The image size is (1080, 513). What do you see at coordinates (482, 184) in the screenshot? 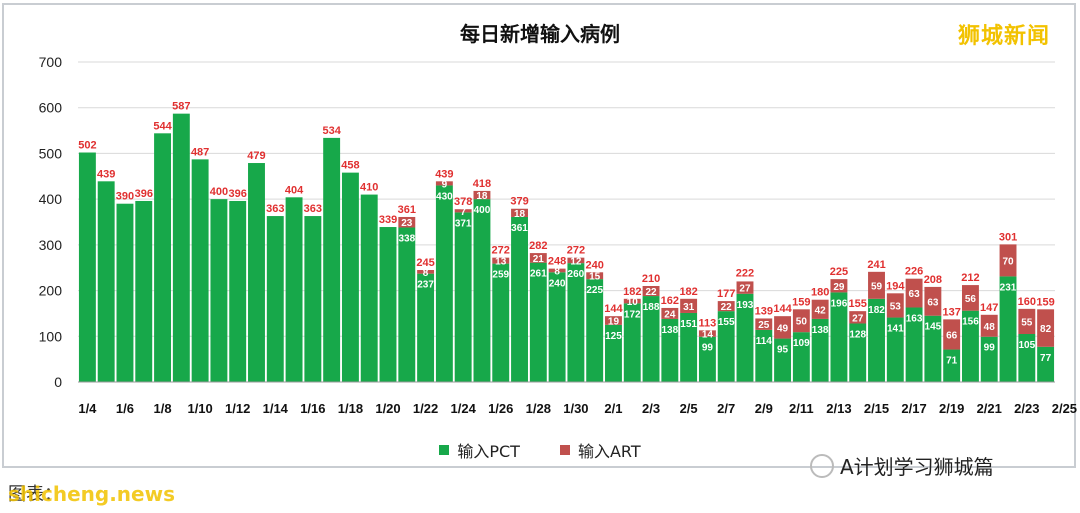
I see `total-label: 418` at bounding box center [482, 184].